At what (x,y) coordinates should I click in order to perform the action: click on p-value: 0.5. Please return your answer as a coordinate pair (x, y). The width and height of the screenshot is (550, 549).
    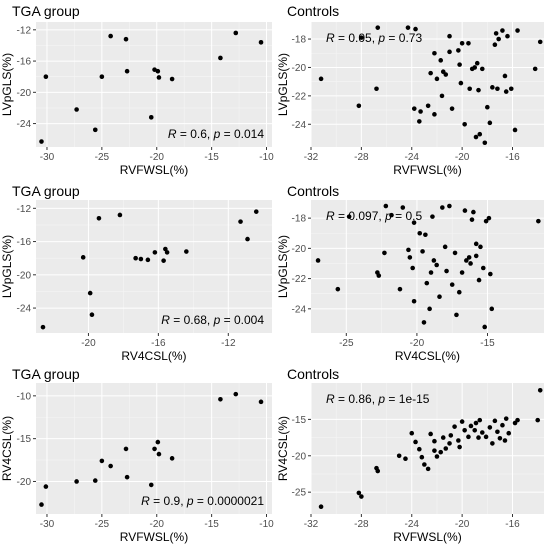
    Looking at the image, I should click on (413, 216).